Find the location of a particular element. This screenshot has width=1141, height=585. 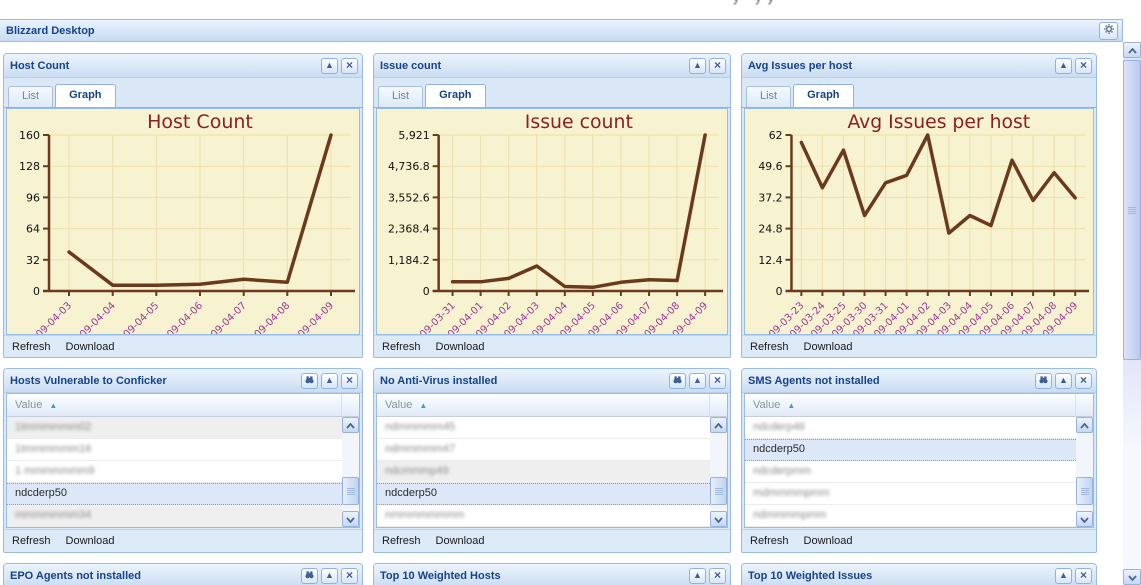

list-item: mmmmmmm34 is located at coordinates (174, 516).